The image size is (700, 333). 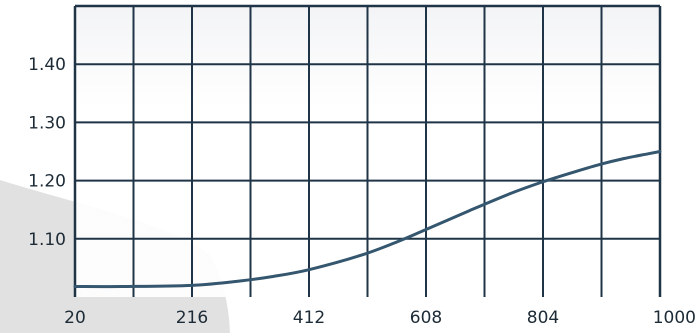 What do you see at coordinates (47, 240) in the screenshot?
I see `y-tick-label: 1.10` at bounding box center [47, 240].